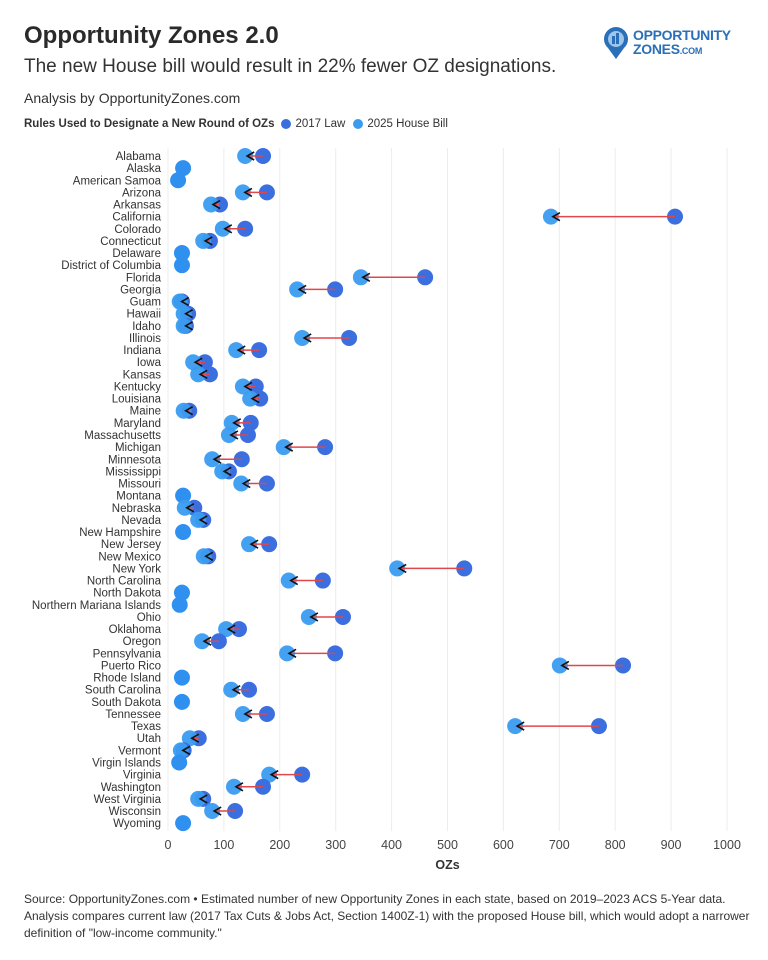  I want to click on legend-2017-dot, so click(286, 124).